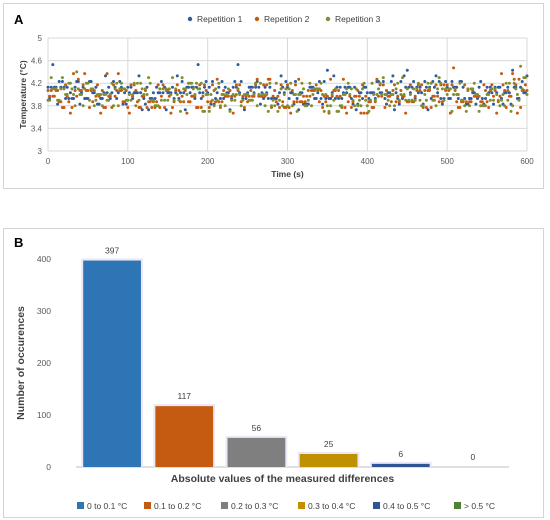 Image resolution: width=550 pixels, height=520 pixels. I want to click on x-tick-label: 400, so click(368, 161).